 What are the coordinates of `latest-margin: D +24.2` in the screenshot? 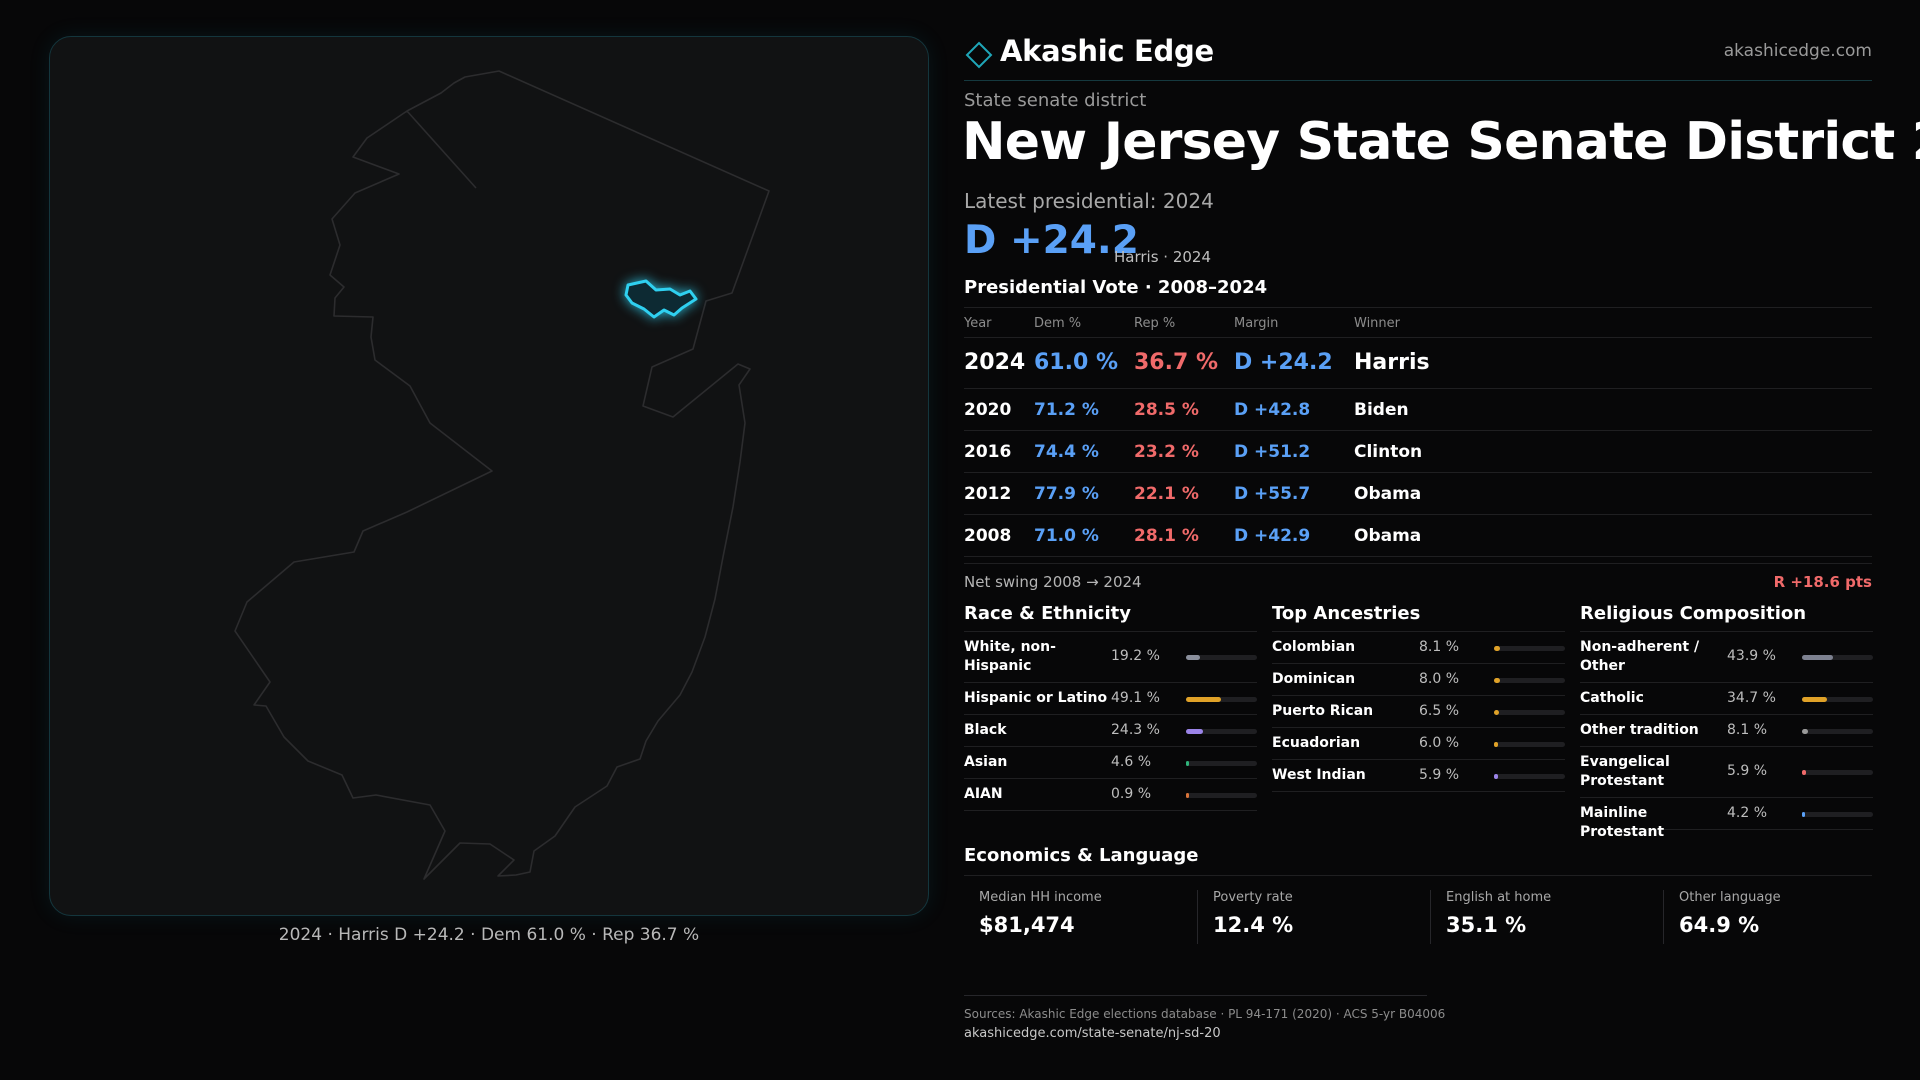 It's located at (1051, 240).